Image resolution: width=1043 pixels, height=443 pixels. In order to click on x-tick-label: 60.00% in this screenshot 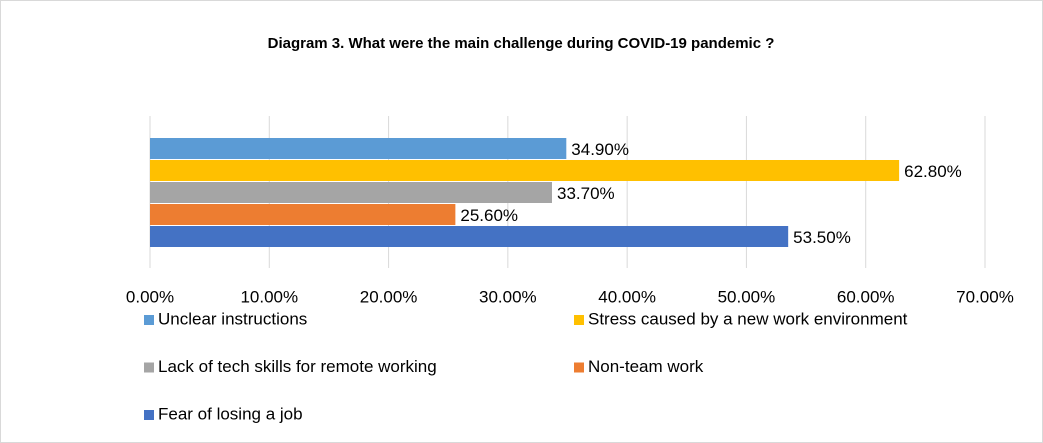, I will do `click(866, 296)`.